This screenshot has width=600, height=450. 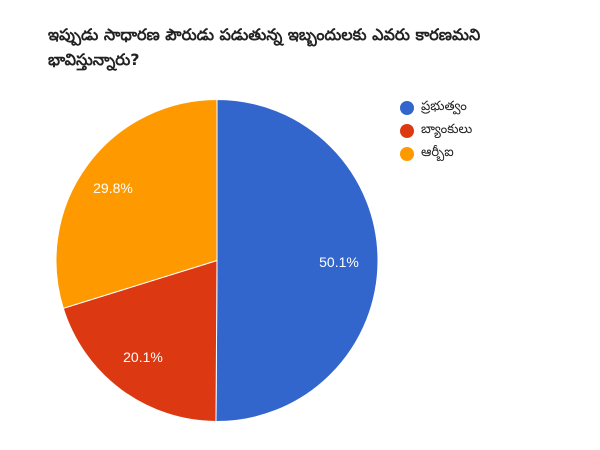 I want to click on legend-item-rbi: ఆర్బీఐ, so click(x=436, y=153).